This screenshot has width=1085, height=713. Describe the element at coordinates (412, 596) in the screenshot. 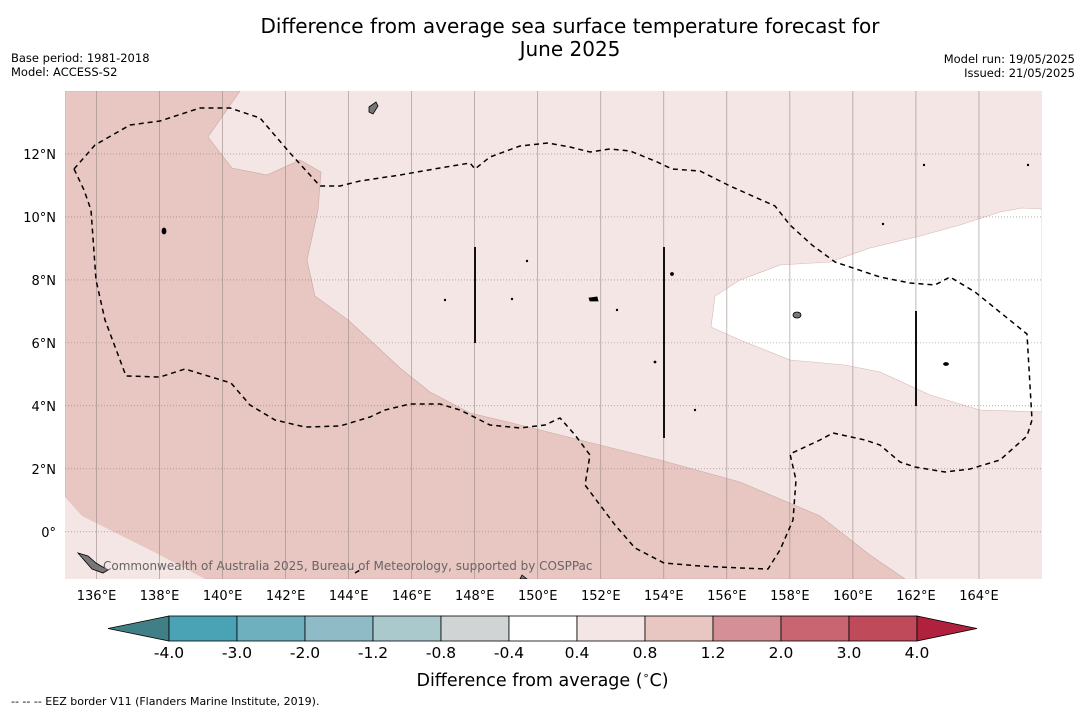

I see `longitude-tick-label: 146°E` at that location.